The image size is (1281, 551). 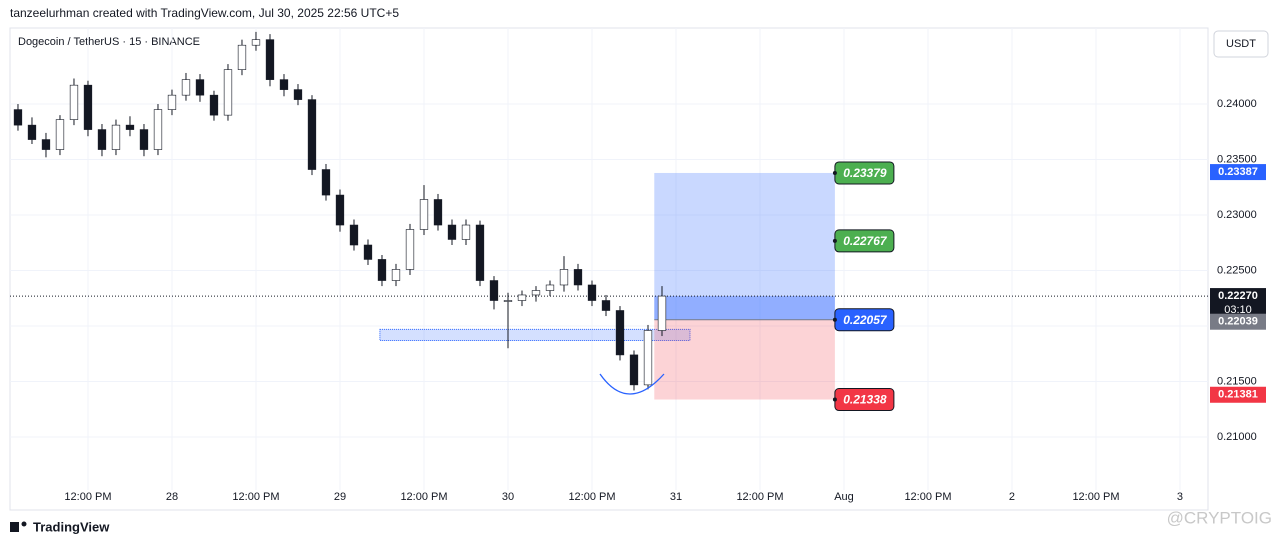 I want to click on position-label-text: 0.23379, so click(x=865, y=173).